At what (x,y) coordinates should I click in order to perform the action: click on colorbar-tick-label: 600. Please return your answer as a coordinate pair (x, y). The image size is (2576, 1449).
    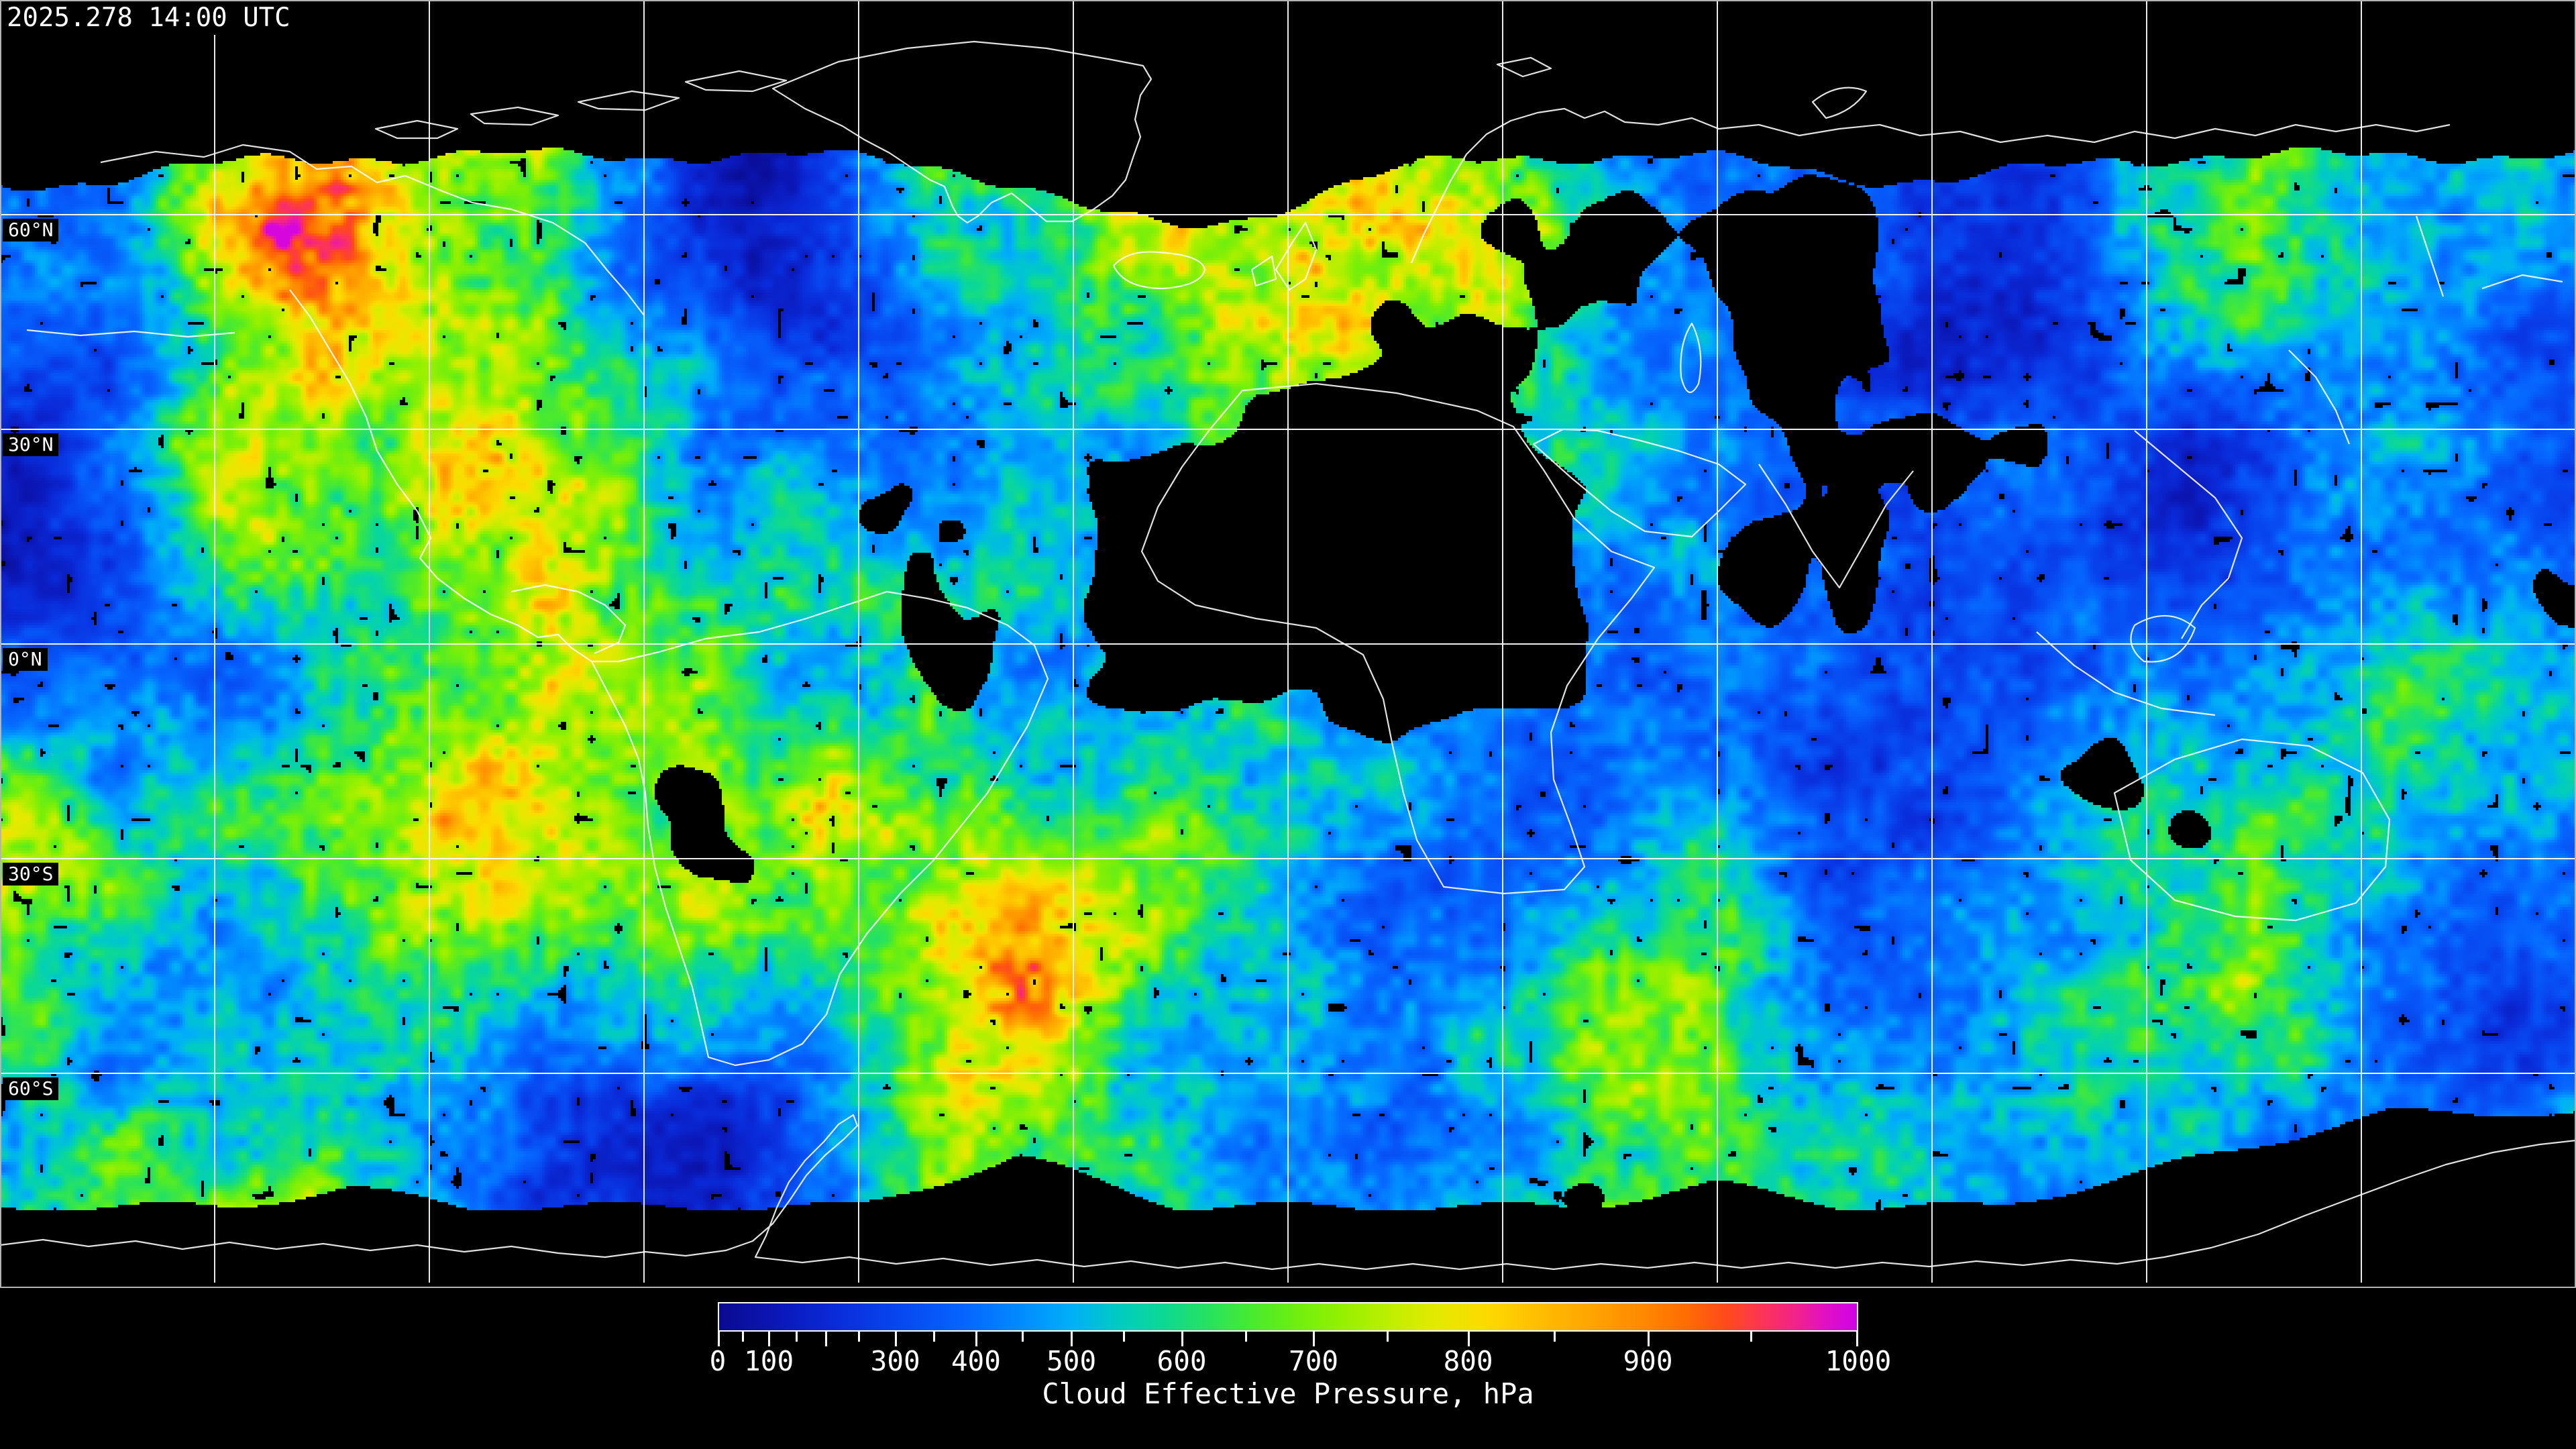
    Looking at the image, I should click on (1182, 1361).